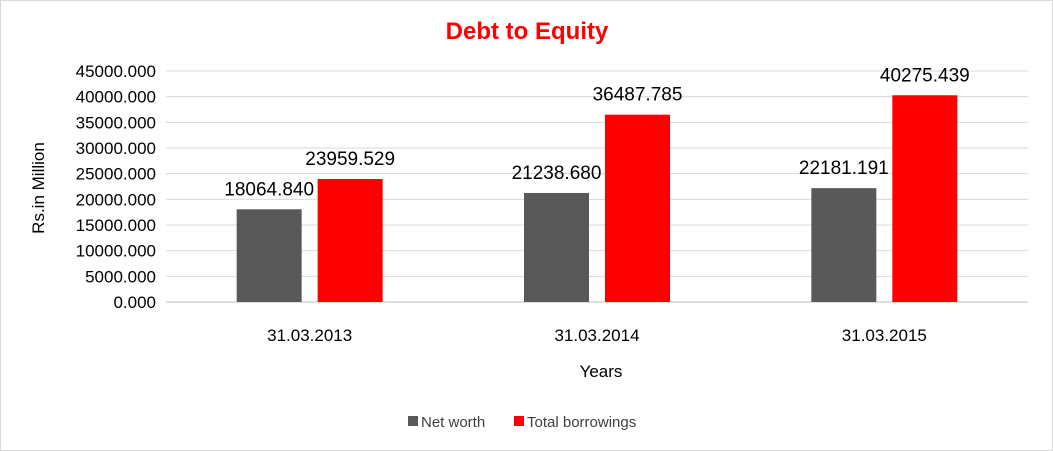 The height and width of the screenshot is (451, 1053). Describe the element at coordinates (638, 95) in the screenshot. I see `data-label: 36487.785` at that location.